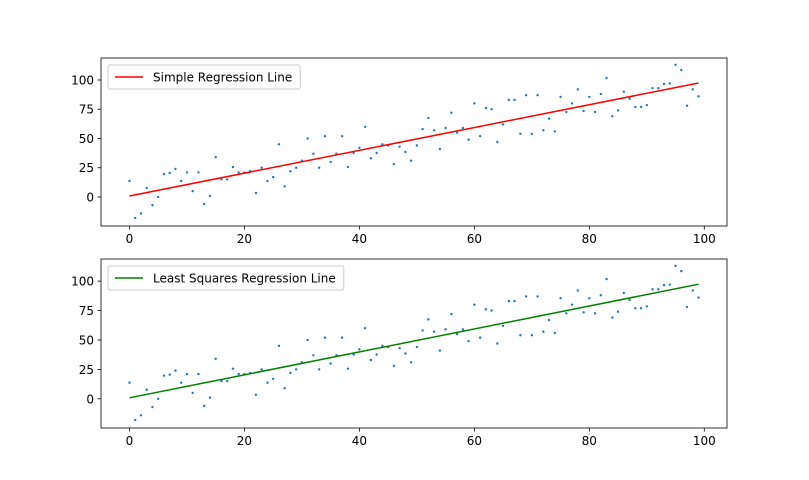  What do you see at coordinates (222, 78) in the screenshot?
I see `legend-label: Simple Regression Line` at bounding box center [222, 78].